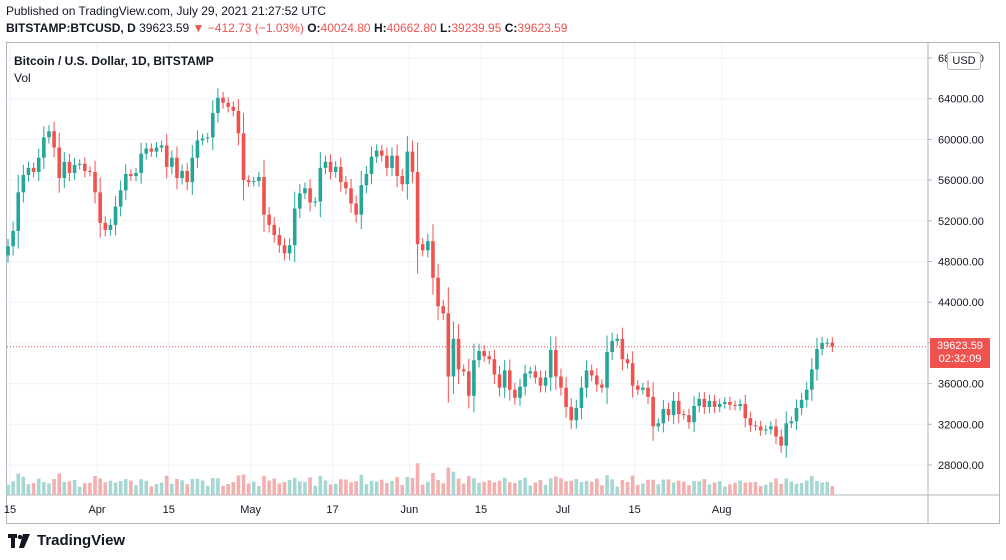 The image size is (1006, 560). I want to click on volume-legend-label: Vol, so click(22, 78).